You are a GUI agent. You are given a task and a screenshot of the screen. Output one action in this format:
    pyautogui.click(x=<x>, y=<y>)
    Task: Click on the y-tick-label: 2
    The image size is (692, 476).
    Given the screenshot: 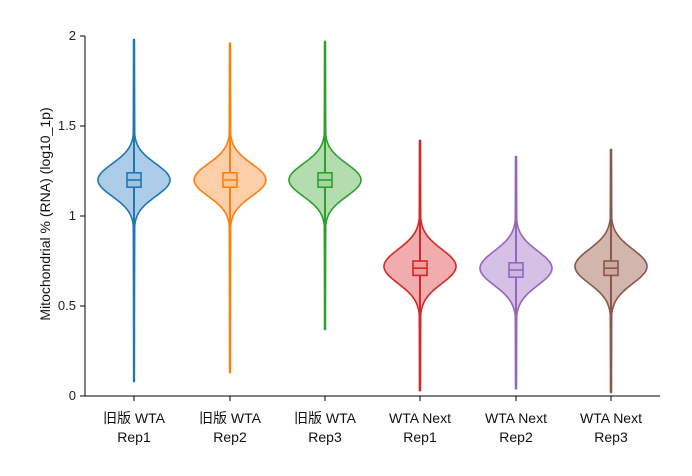 What is the action you would take?
    pyautogui.click(x=72, y=35)
    